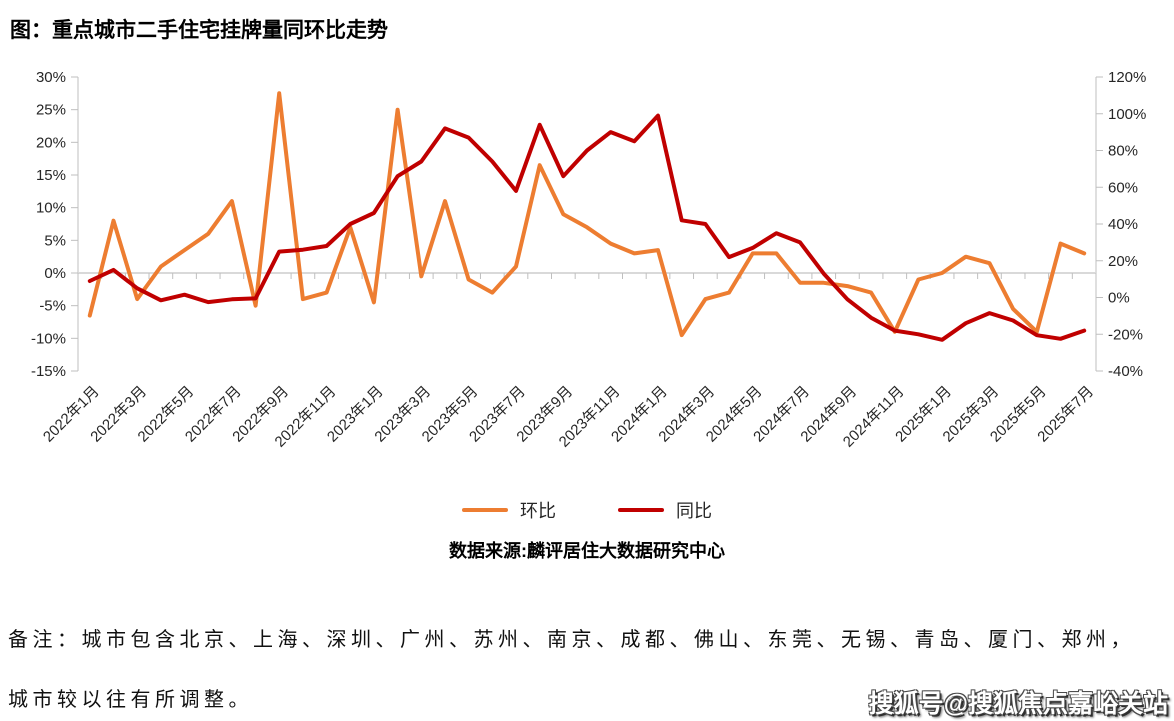 Image resolution: width=1174 pixels, height=721 pixels. I want to click on mom-legend-swatch, so click(485, 510).